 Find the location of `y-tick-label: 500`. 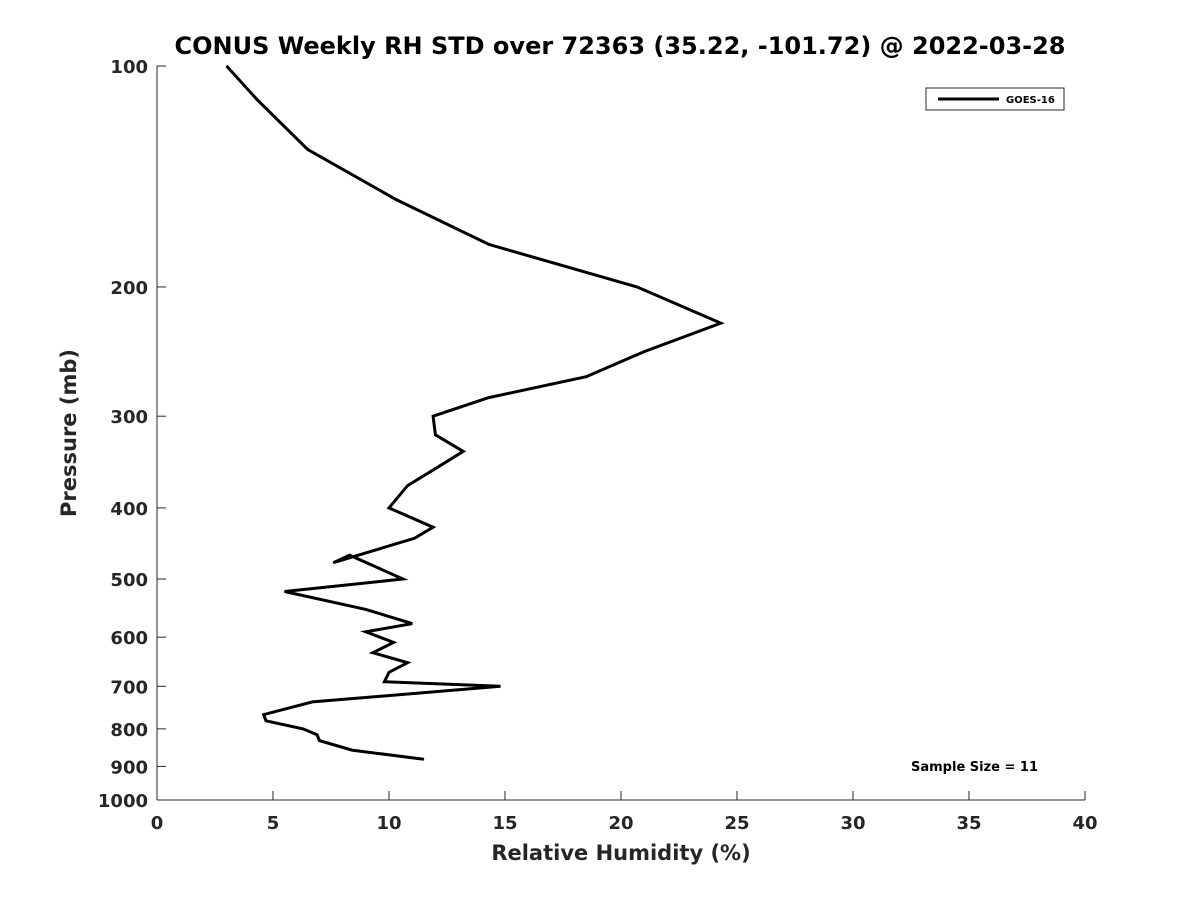

y-tick-label: 500 is located at coordinates (129, 580).